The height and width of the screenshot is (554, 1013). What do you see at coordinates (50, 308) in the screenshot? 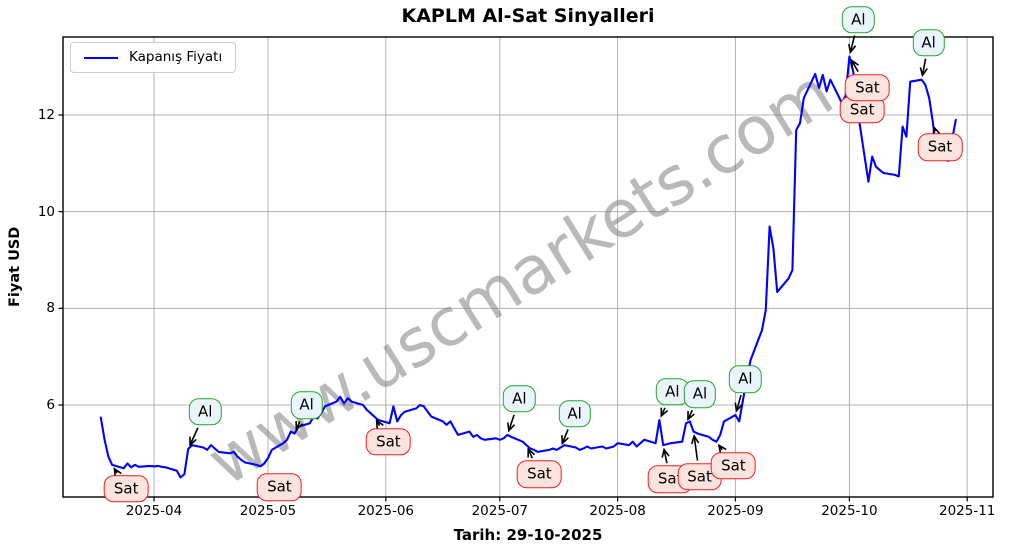
I see `y-tick-label: 8` at bounding box center [50, 308].